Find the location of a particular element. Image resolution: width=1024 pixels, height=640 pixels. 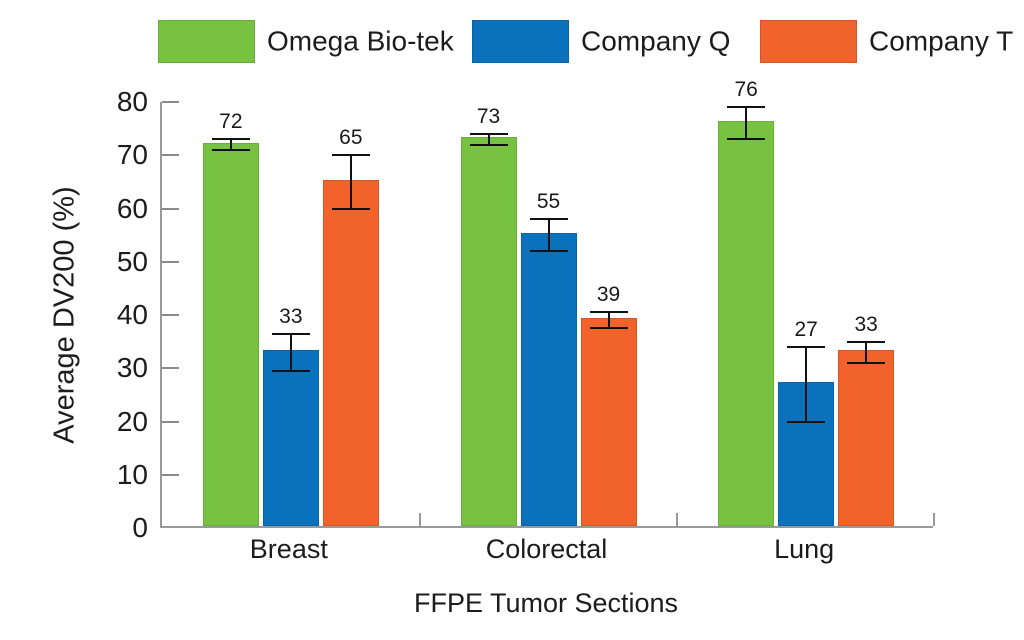

error-bar-cap-bottom-company-t-breast is located at coordinates (350, 208).